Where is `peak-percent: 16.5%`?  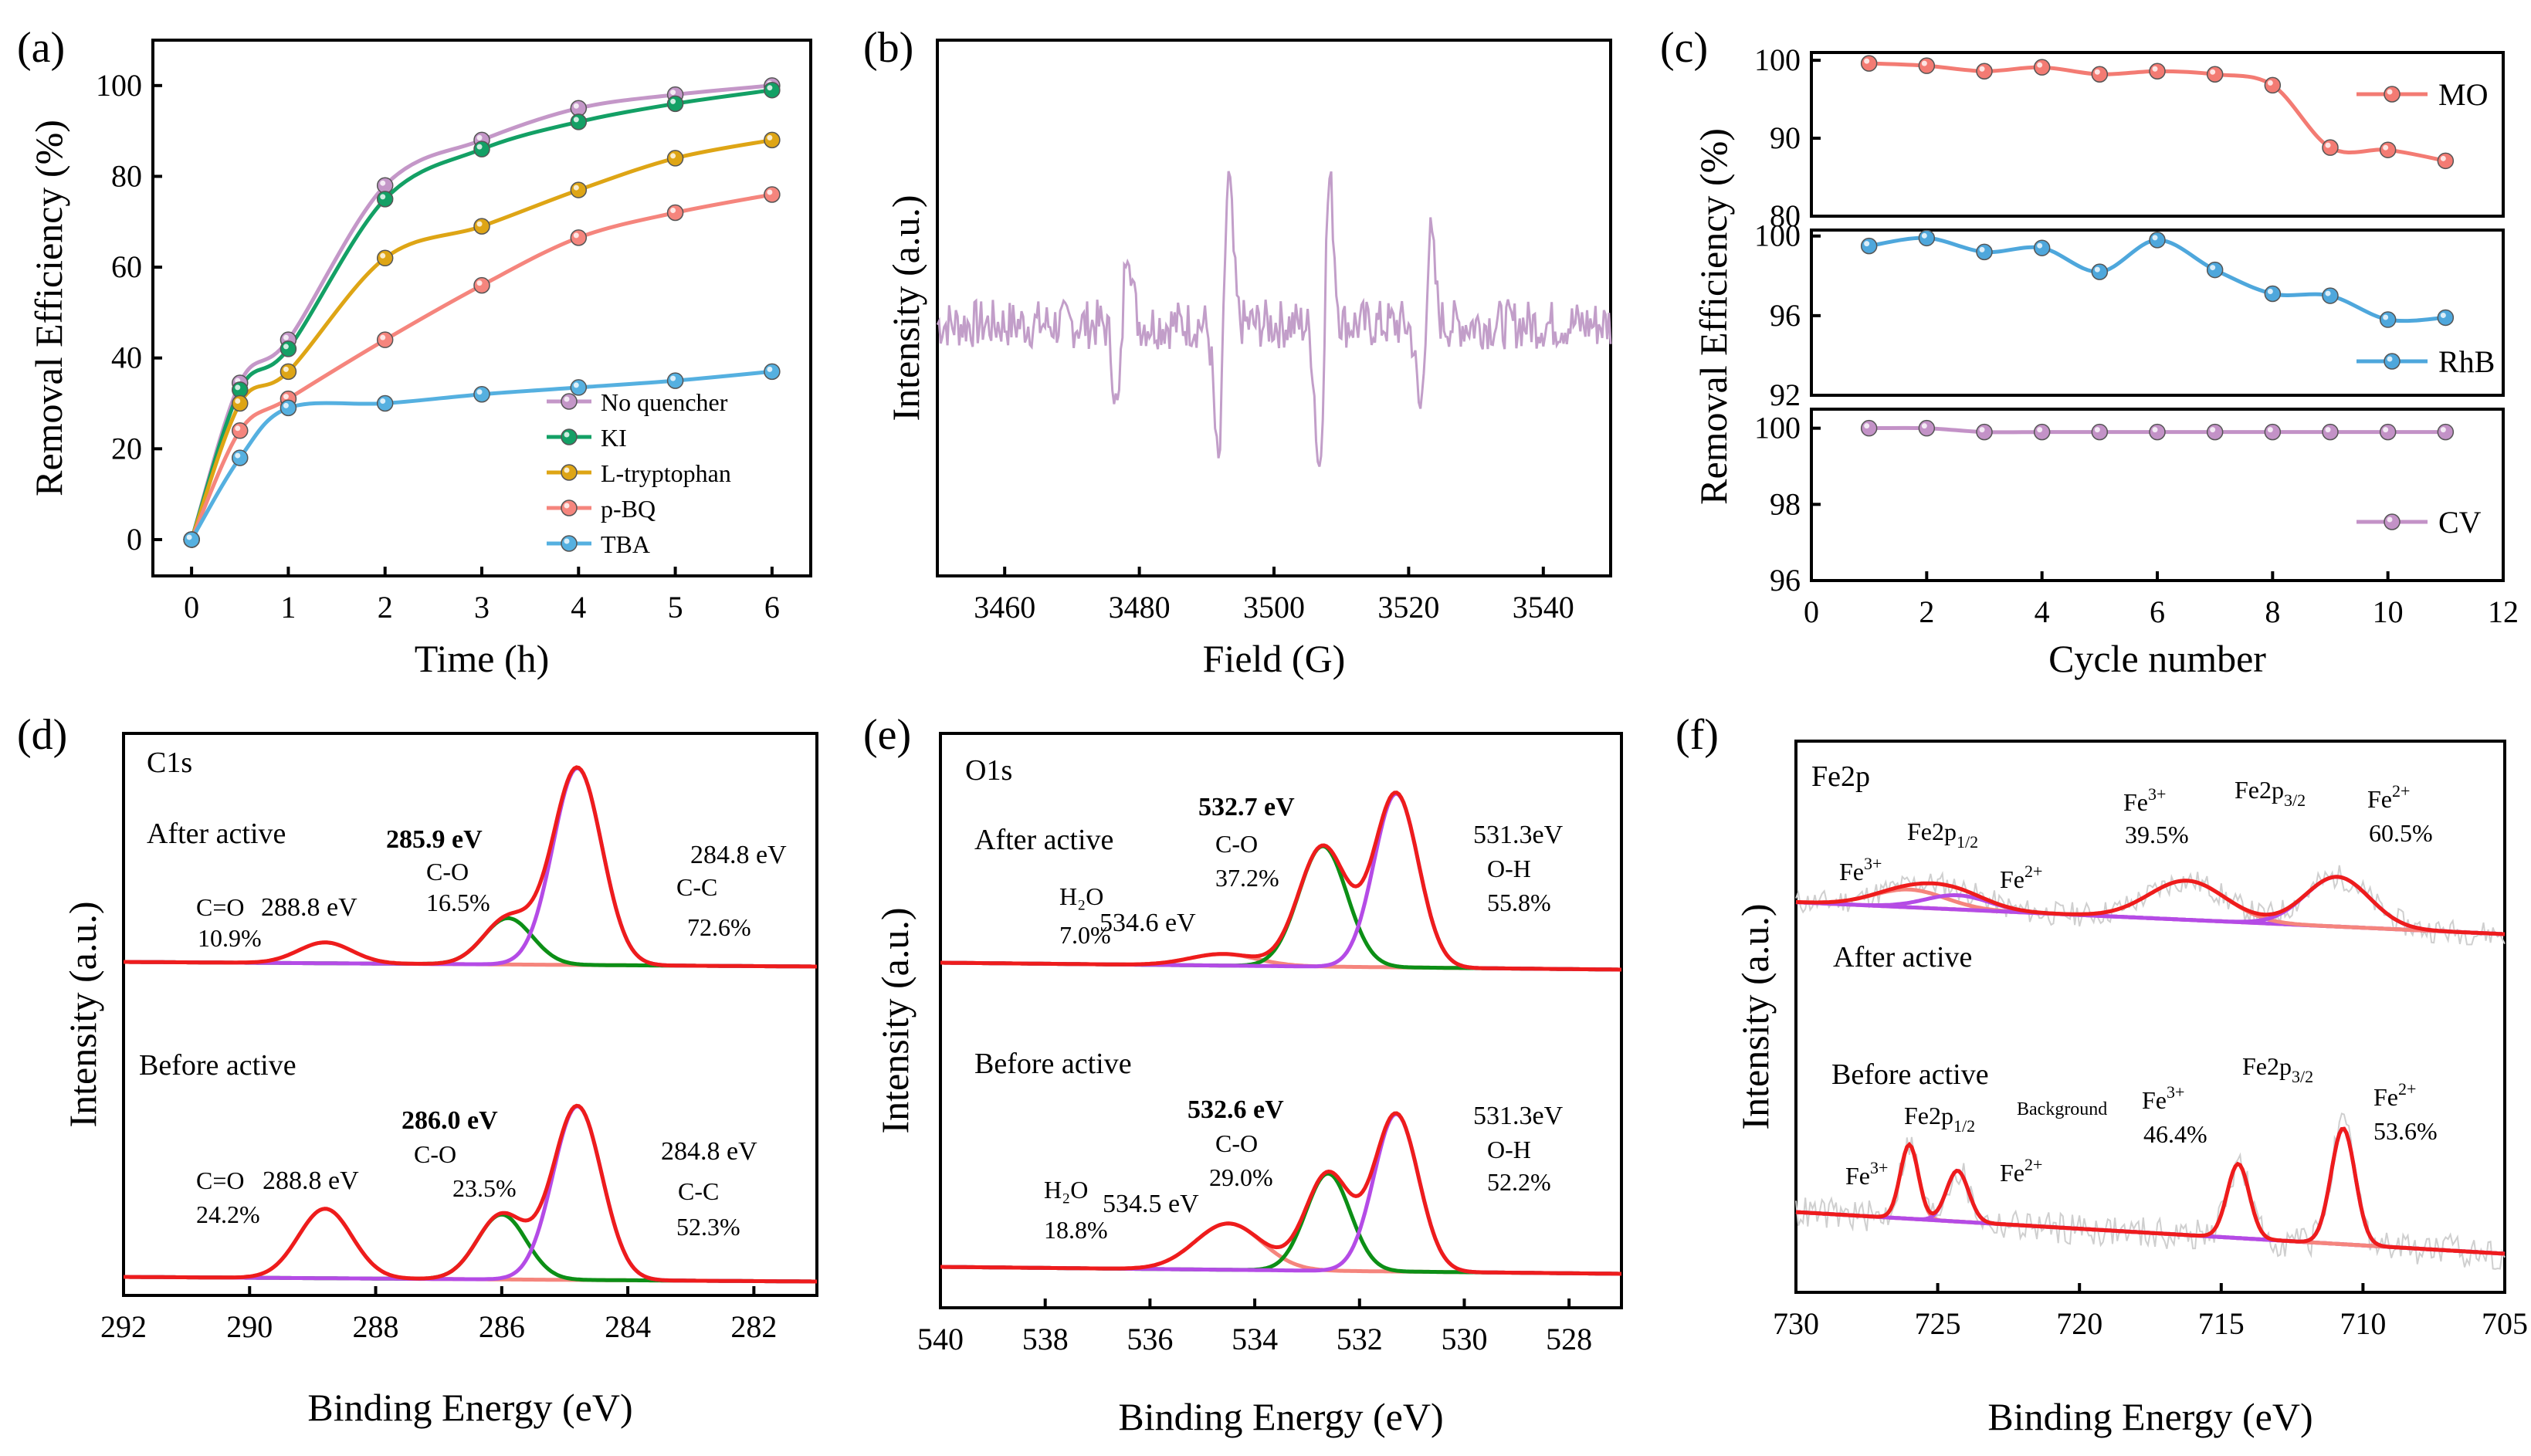
peak-percent: 16.5% is located at coordinates (458, 902).